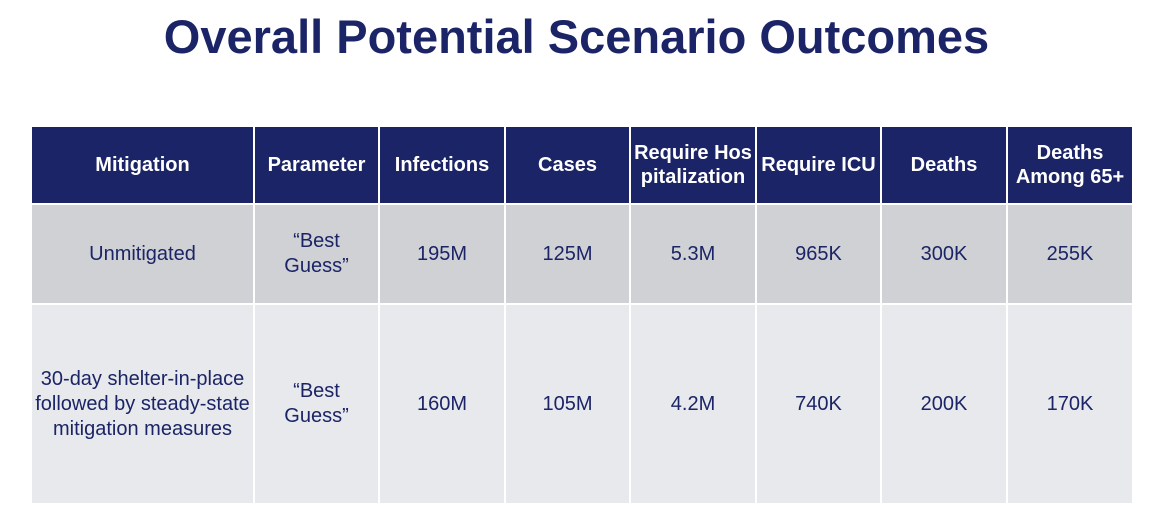  I want to click on cell-deaths: 200K, so click(944, 404).